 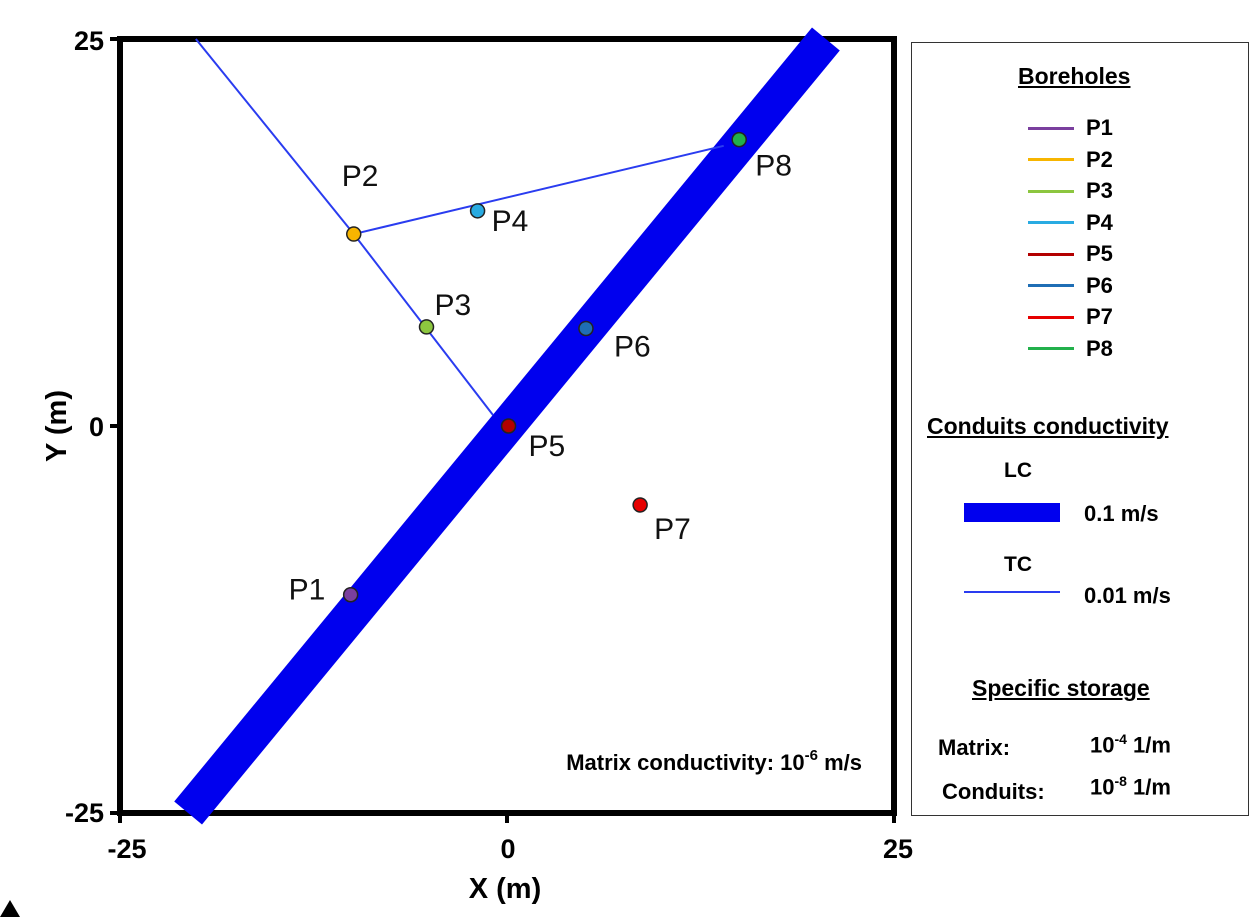 What do you see at coordinates (126, 849) in the screenshot?
I see `x-tick-label: -25` at bounding box center [126, 849].